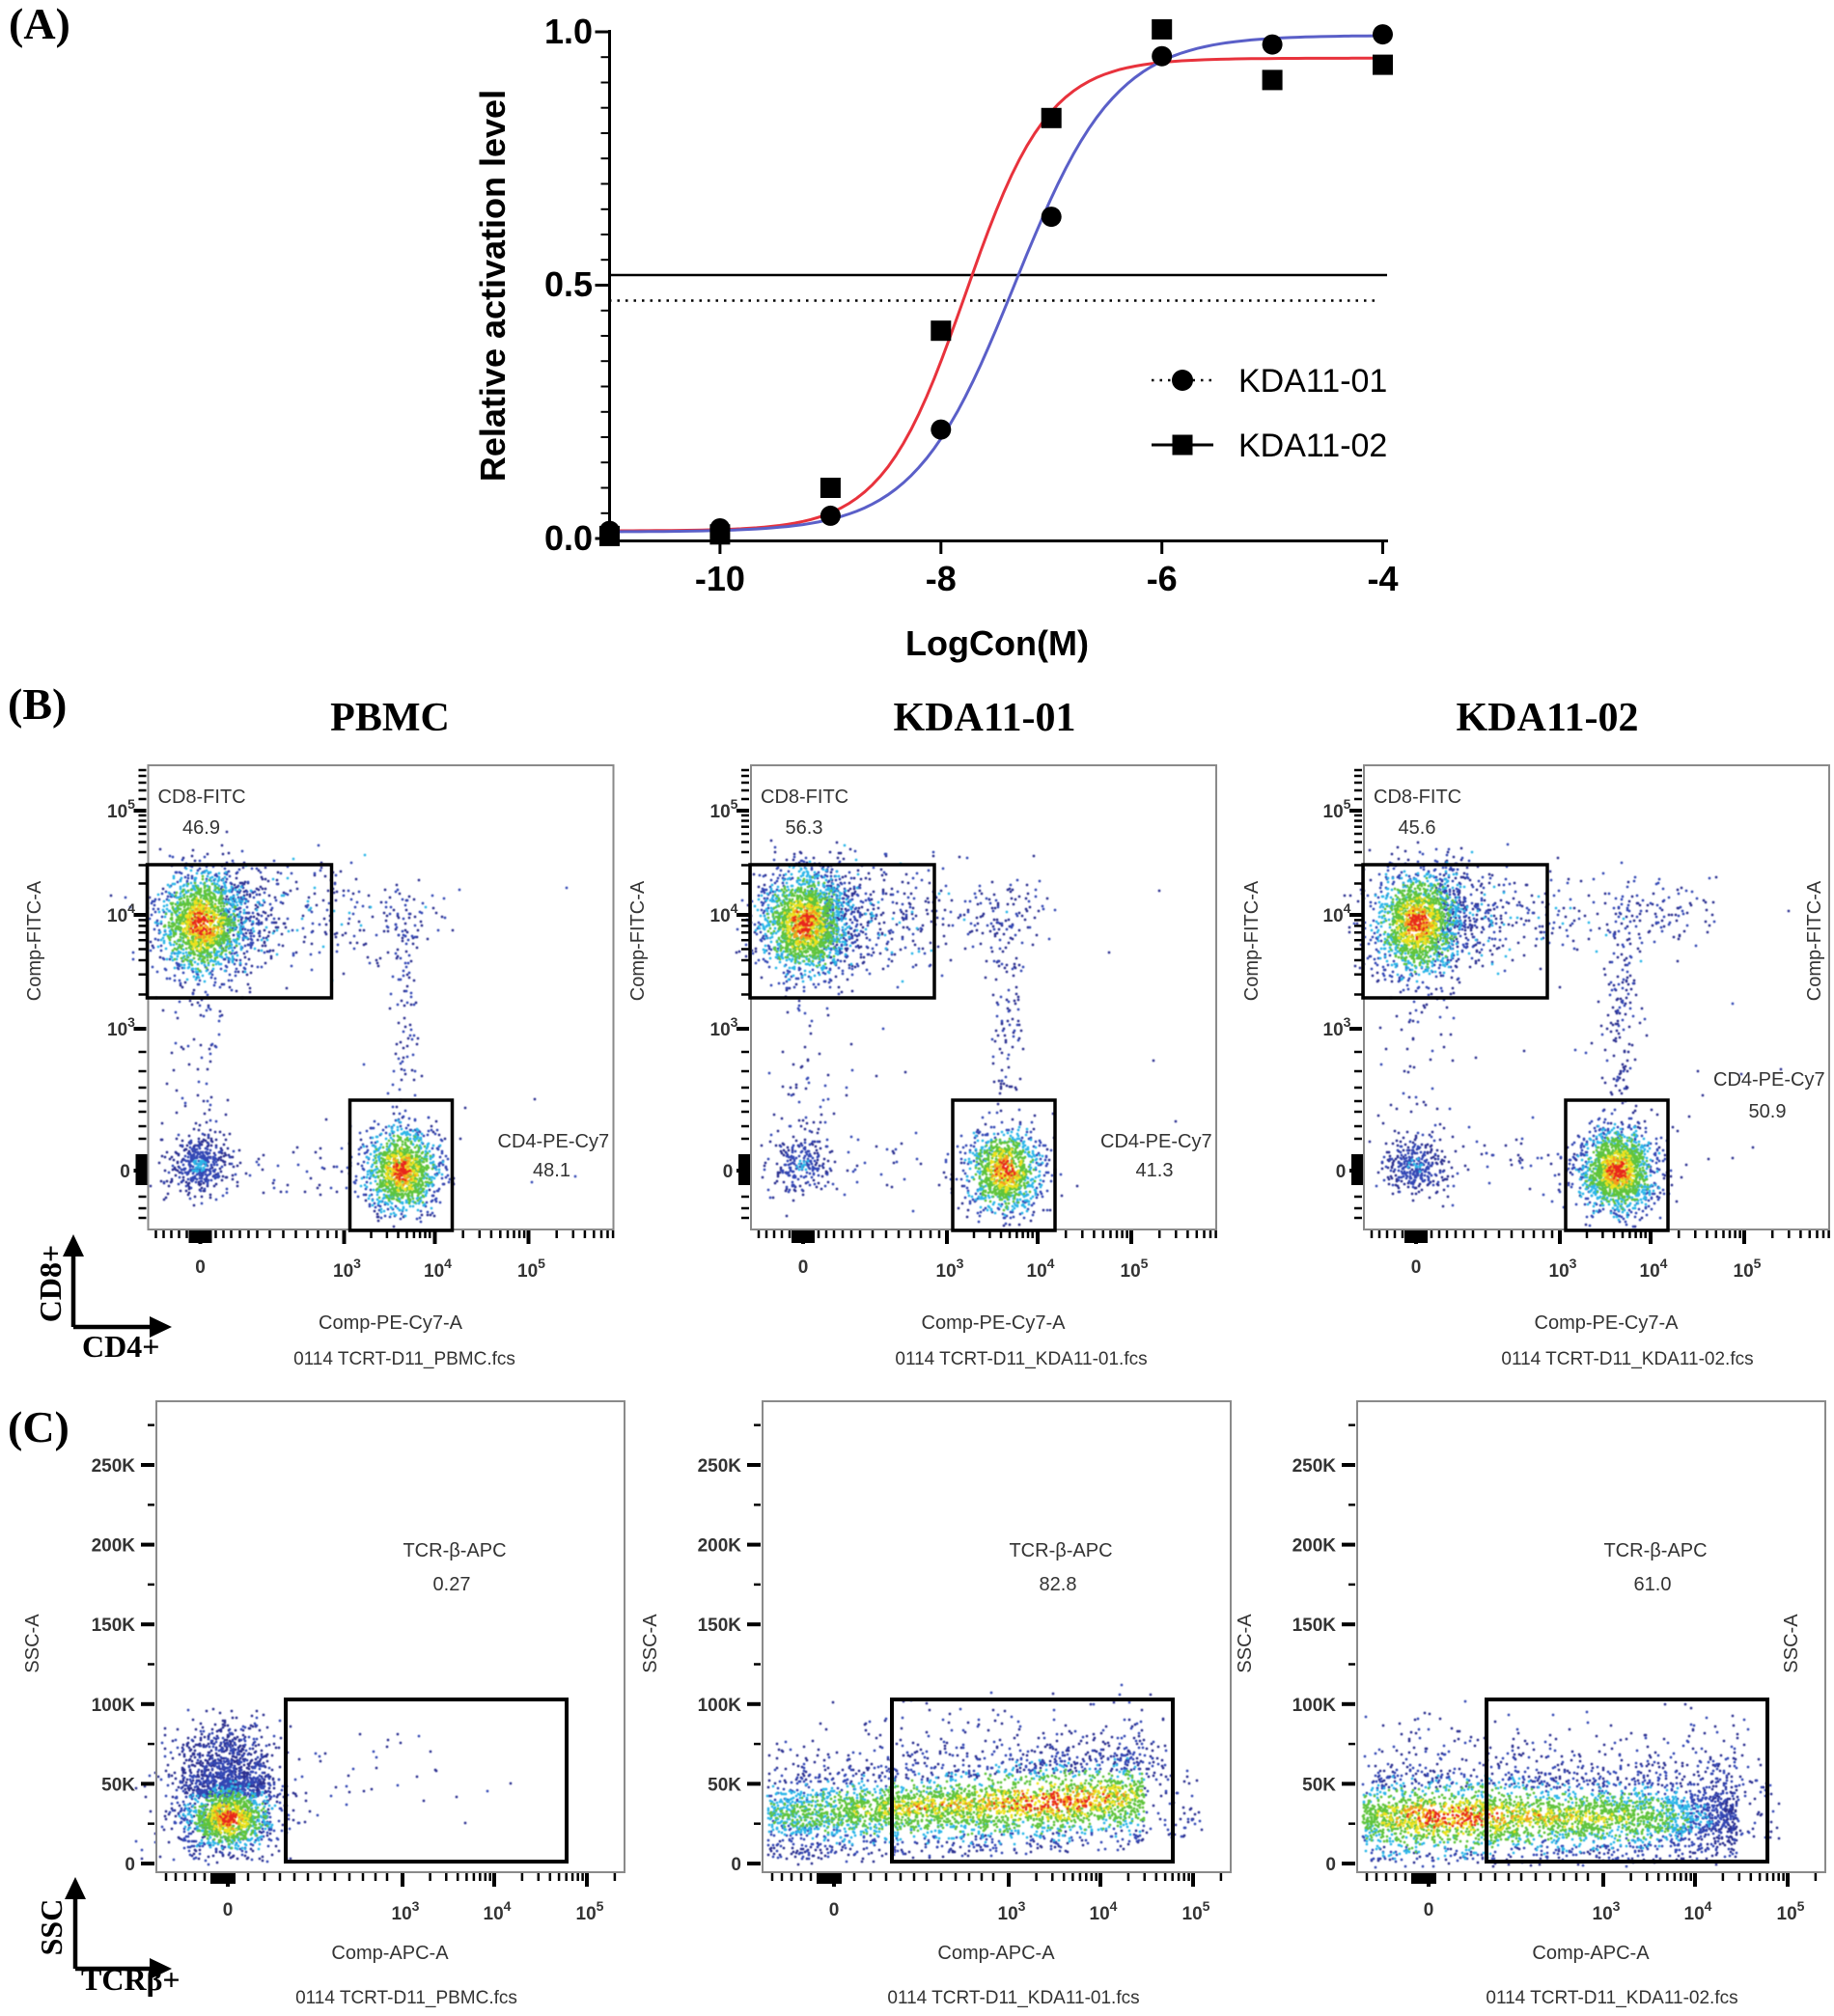 The image size is (1834, 2016). Describe the element at coordinates (1162, 578) in the screenshot. I see `svg-text: -6` at that location.